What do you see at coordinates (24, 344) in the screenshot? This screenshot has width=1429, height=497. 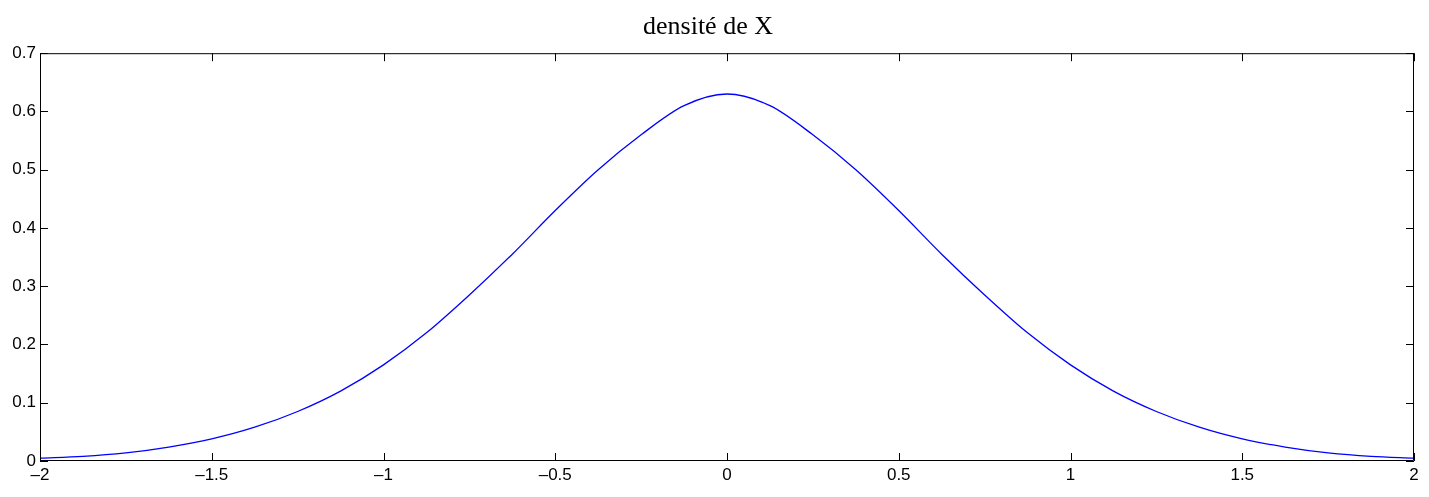 I see `y-tick-label: 0.2` at bounding box center [24, 344].